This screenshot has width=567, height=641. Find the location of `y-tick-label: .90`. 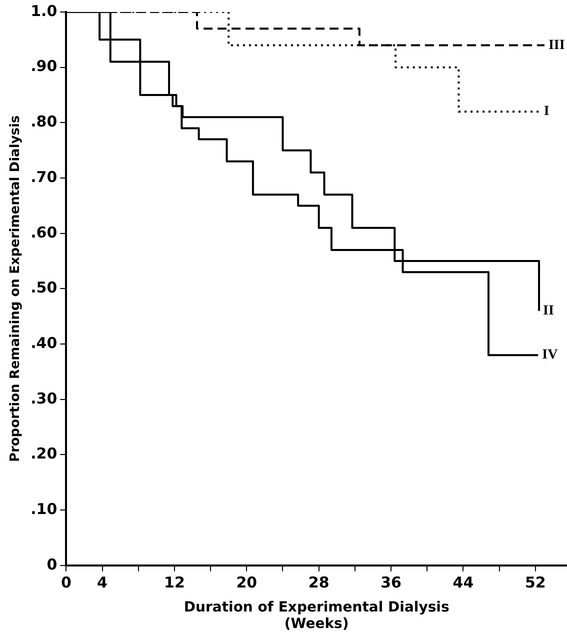

y-tick-label: .90 is located at coordinates (44, 66).